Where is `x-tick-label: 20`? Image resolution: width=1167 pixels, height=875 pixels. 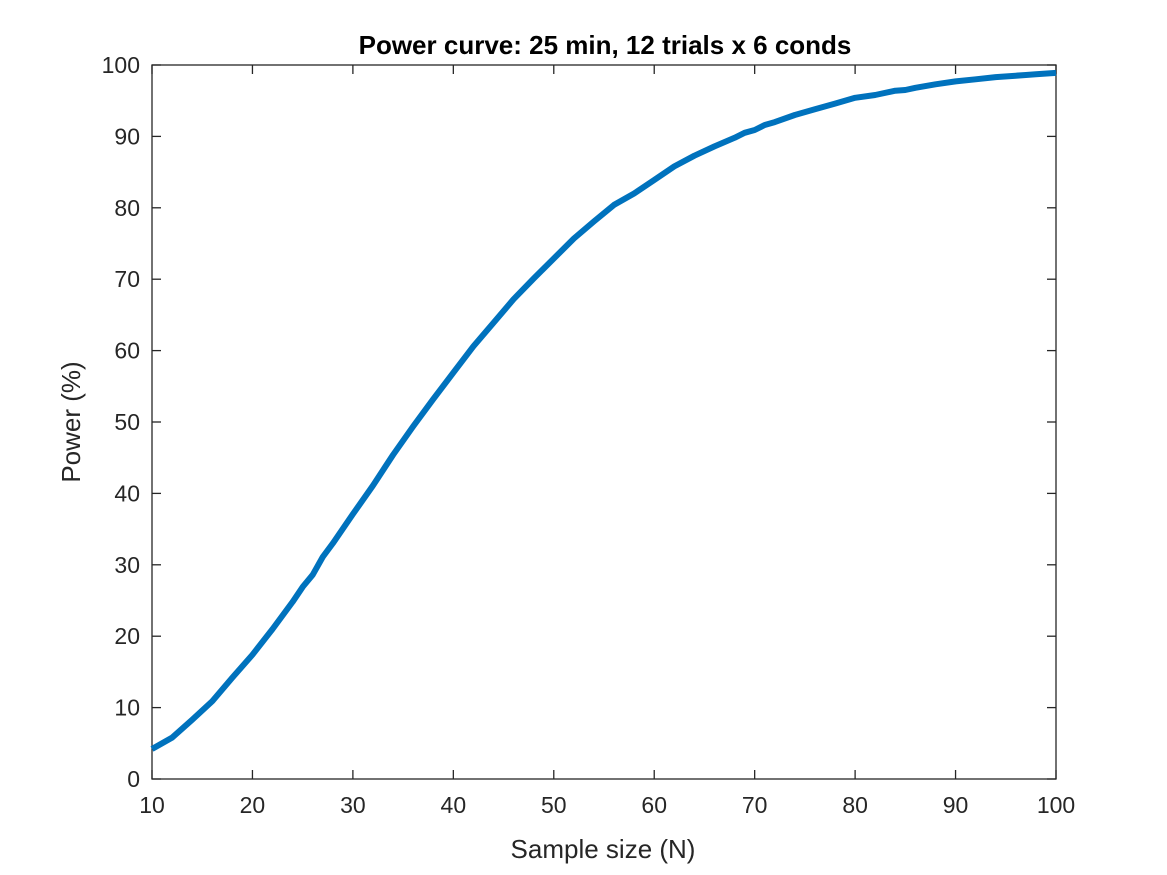
x-tick-label: 20 is located at coordinates (253, 805).